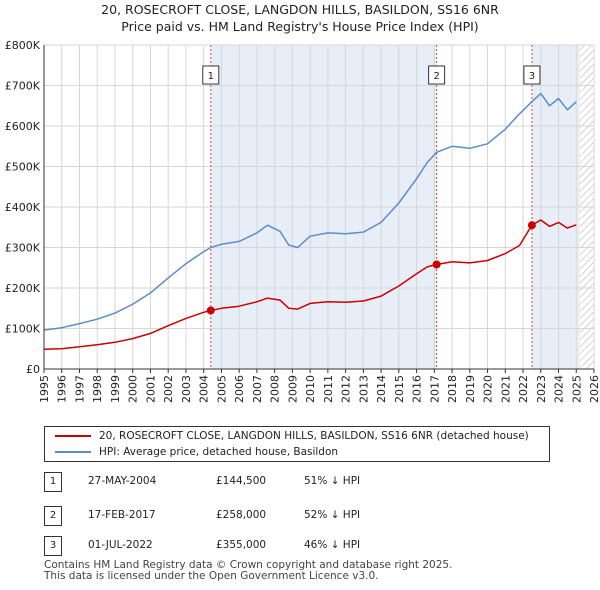  Describe the element at coordinates (73, 436) in the screenshot. I see `legend-swatch-property` at that location.